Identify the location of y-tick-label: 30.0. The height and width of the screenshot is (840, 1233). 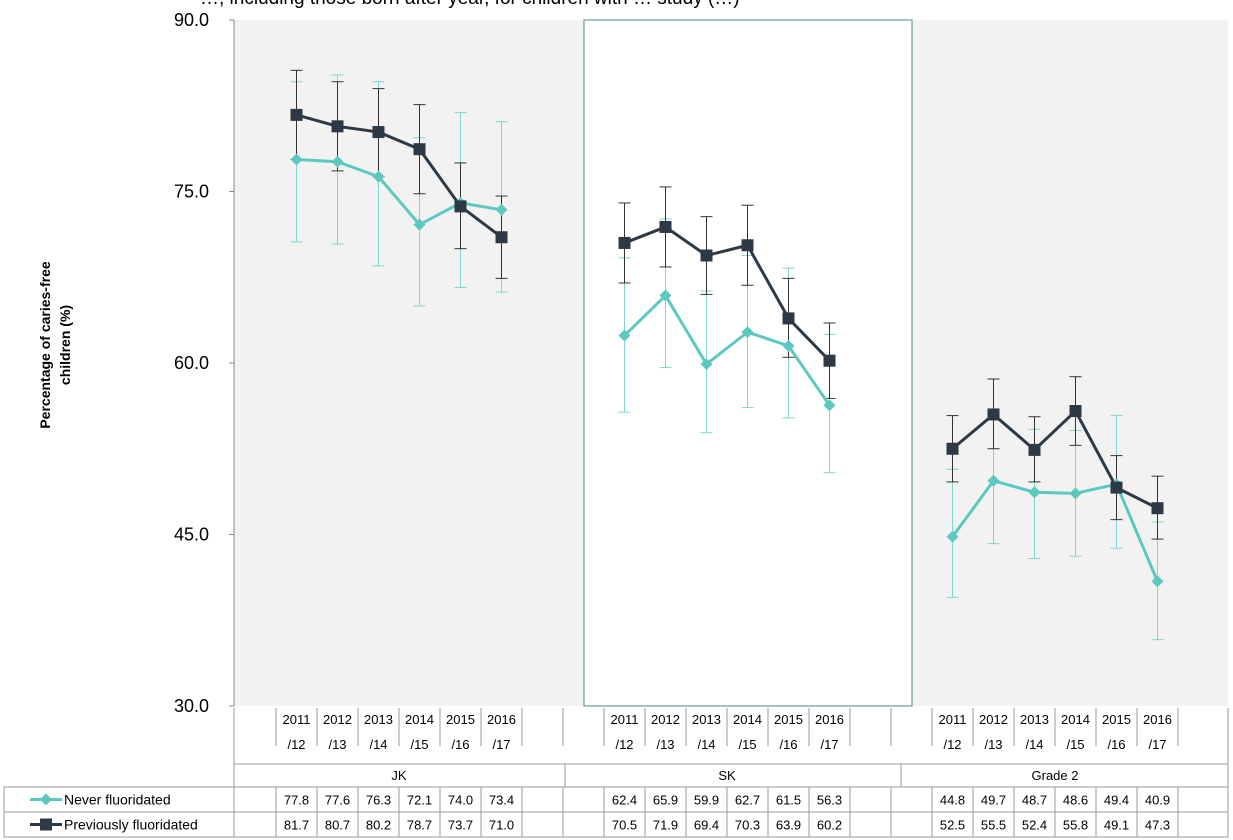
(191, 706).